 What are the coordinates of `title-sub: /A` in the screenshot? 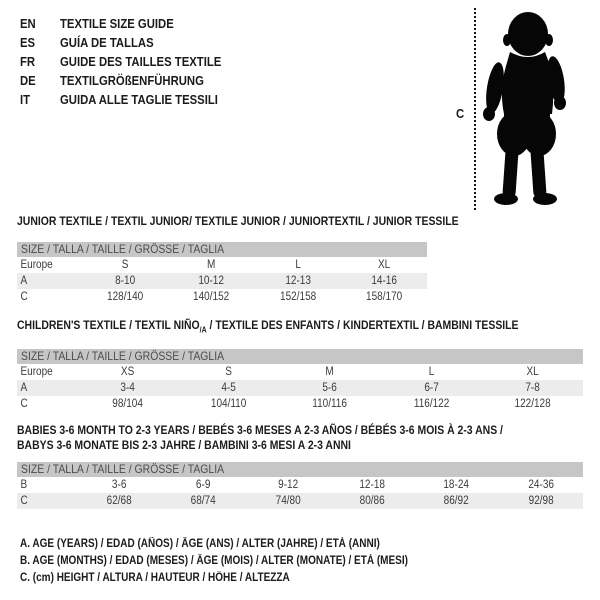 It's located at (203, 330).